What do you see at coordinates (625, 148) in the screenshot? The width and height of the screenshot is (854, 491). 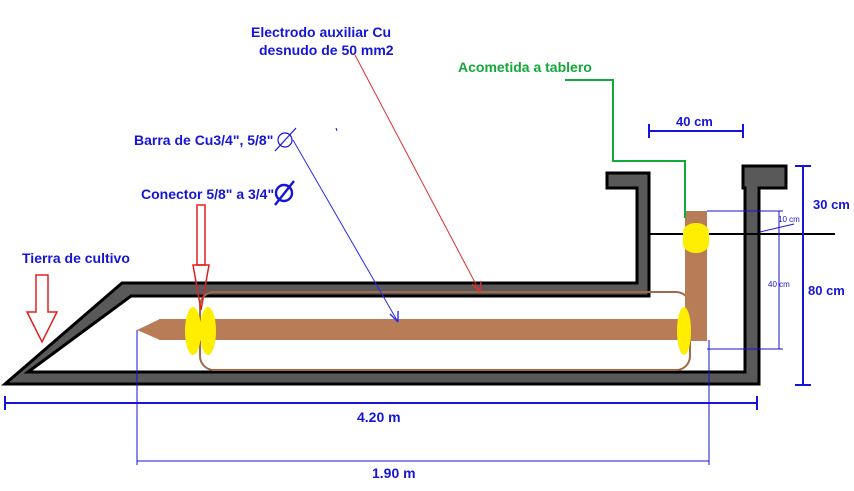 I see `acometida-wire` at bounding box center [625, 148].